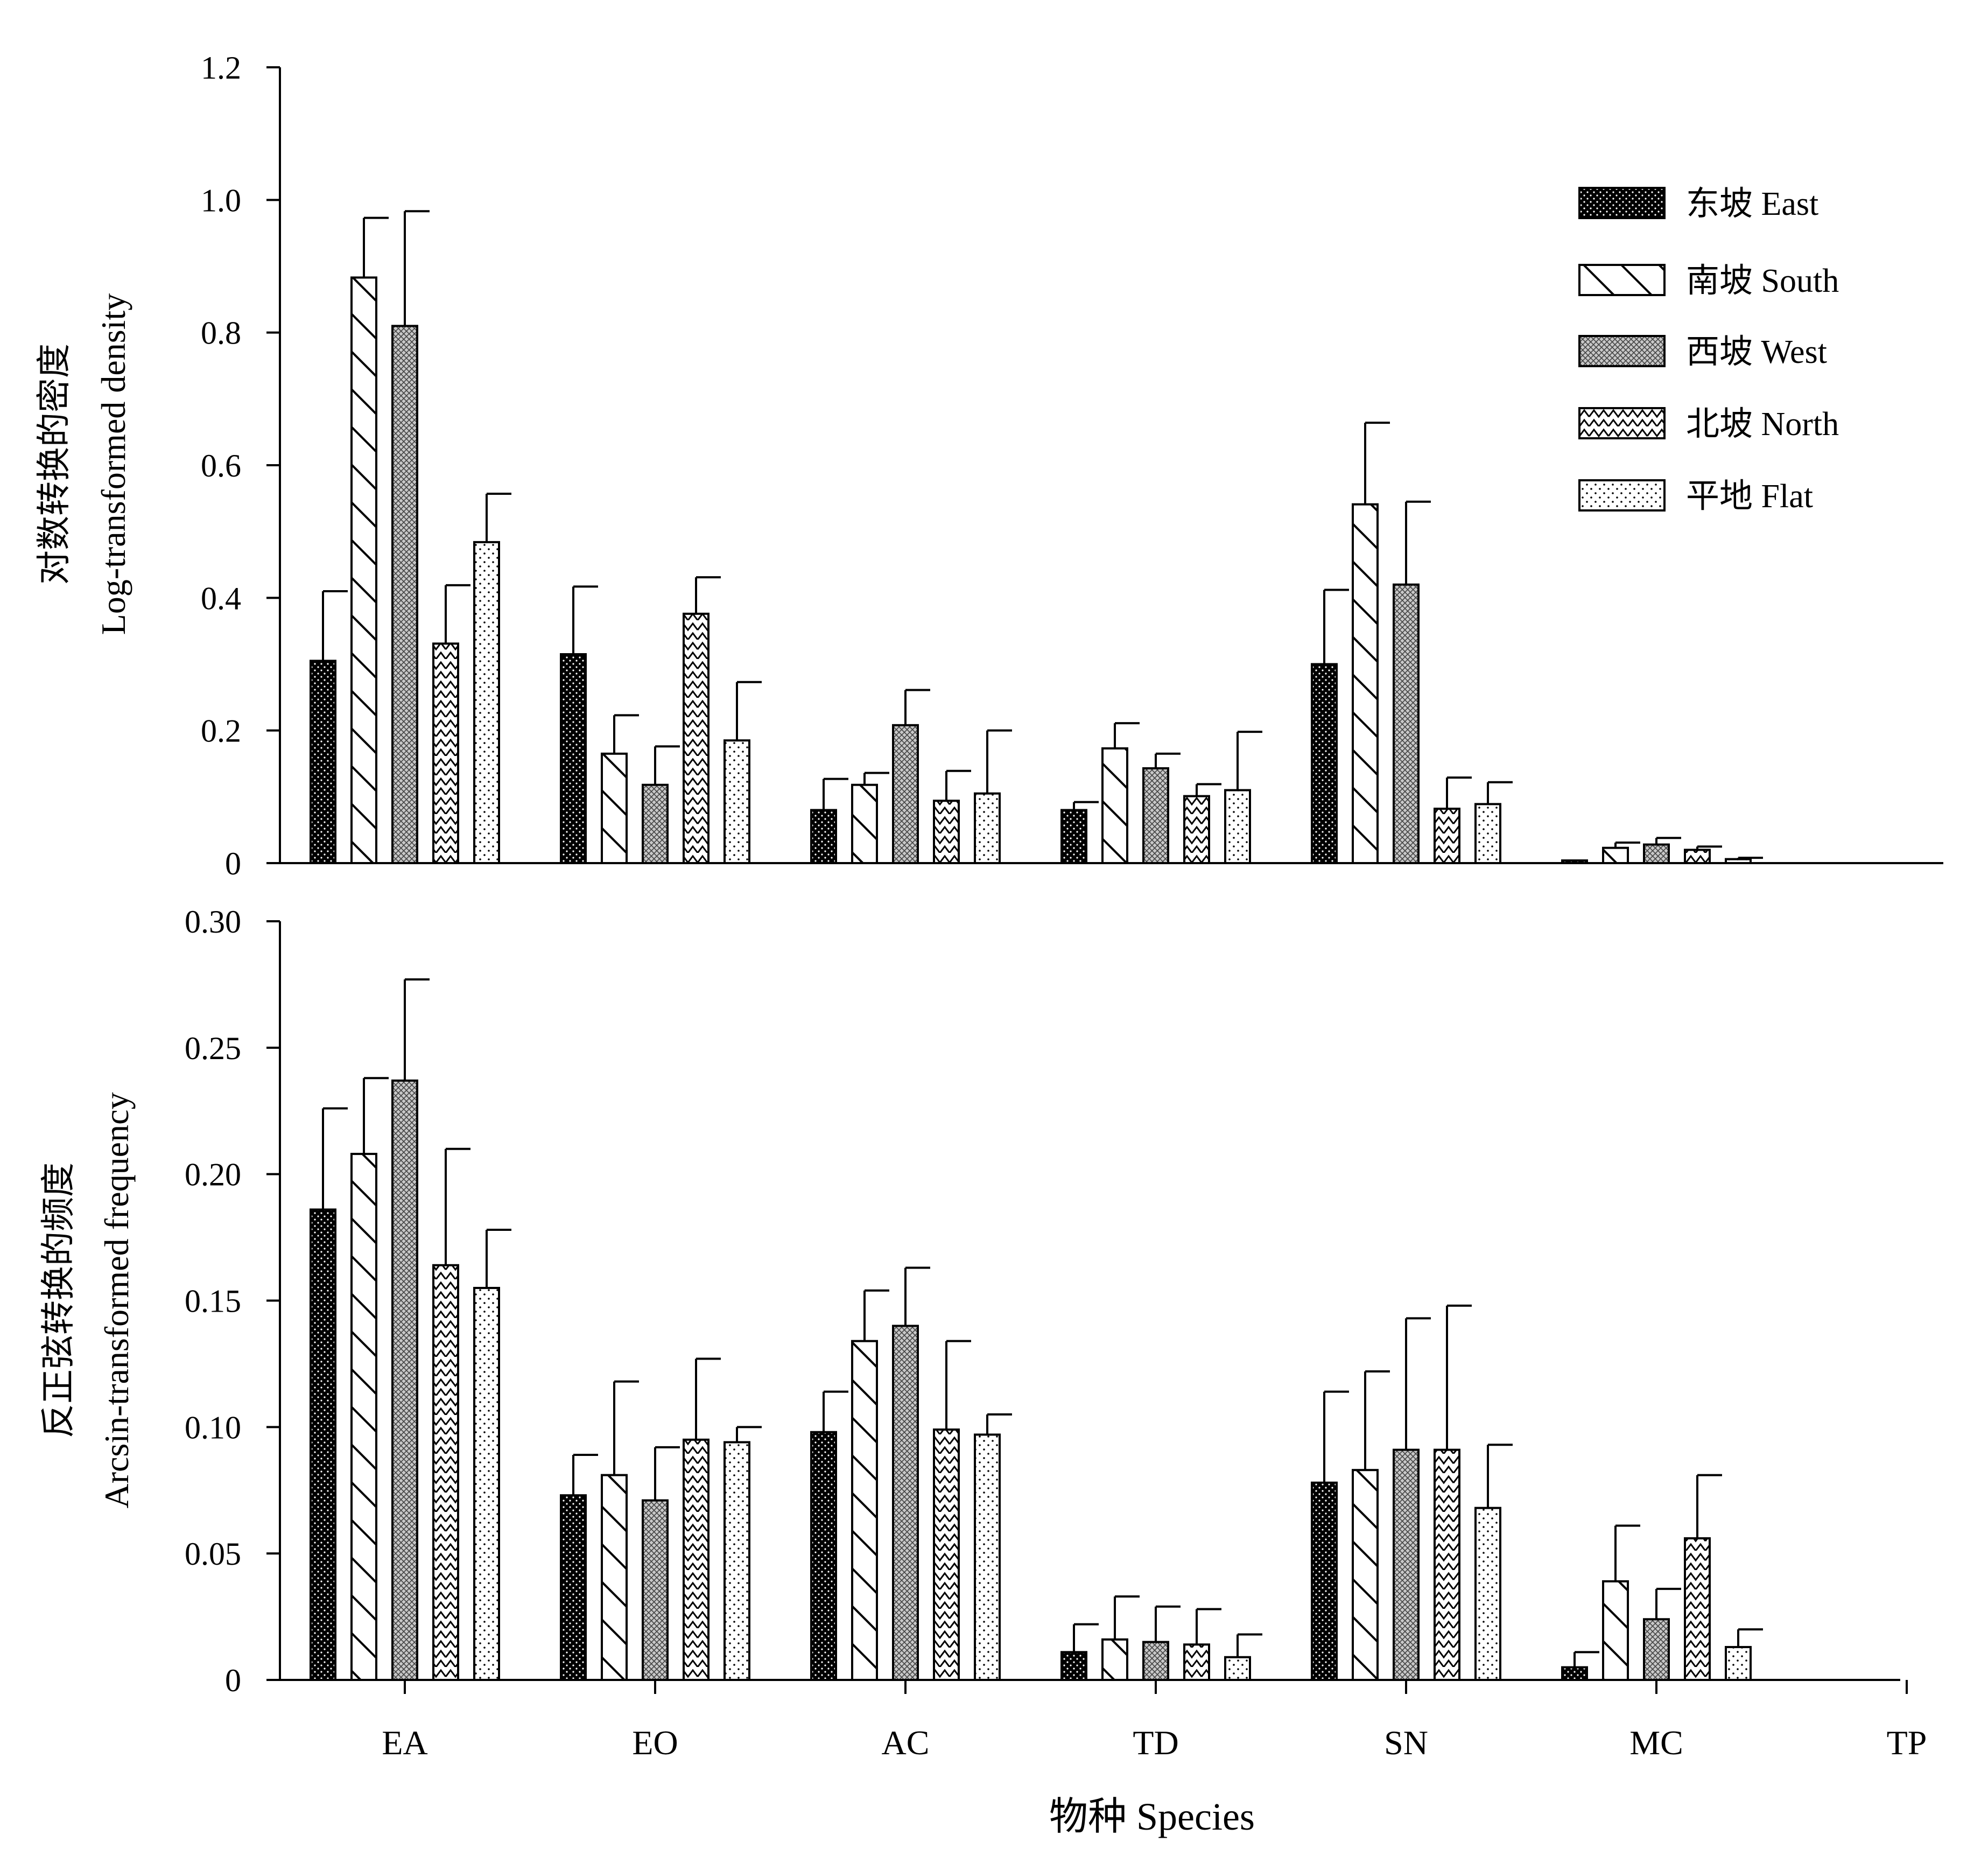 Image resolution: width=1988 pixels, height=1870 pixels. Describe the element at coordinates (1749, 496) in the screenshot. I see `legend-label-flat: 平地 Flat` at that location.